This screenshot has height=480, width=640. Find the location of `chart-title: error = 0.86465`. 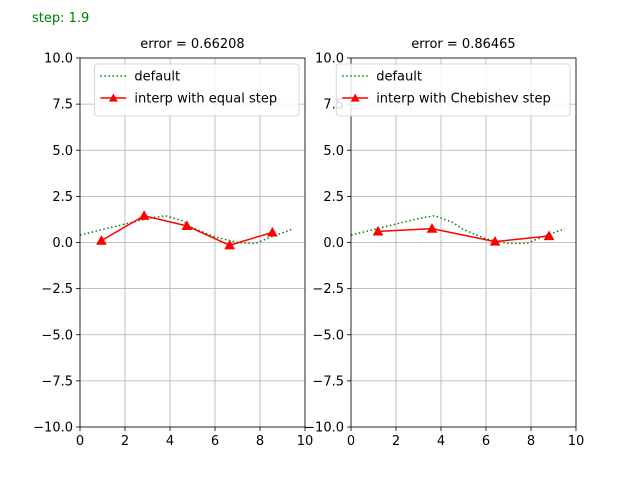

chart-title: error = 0.86465 is located at coordinates (463, 44).